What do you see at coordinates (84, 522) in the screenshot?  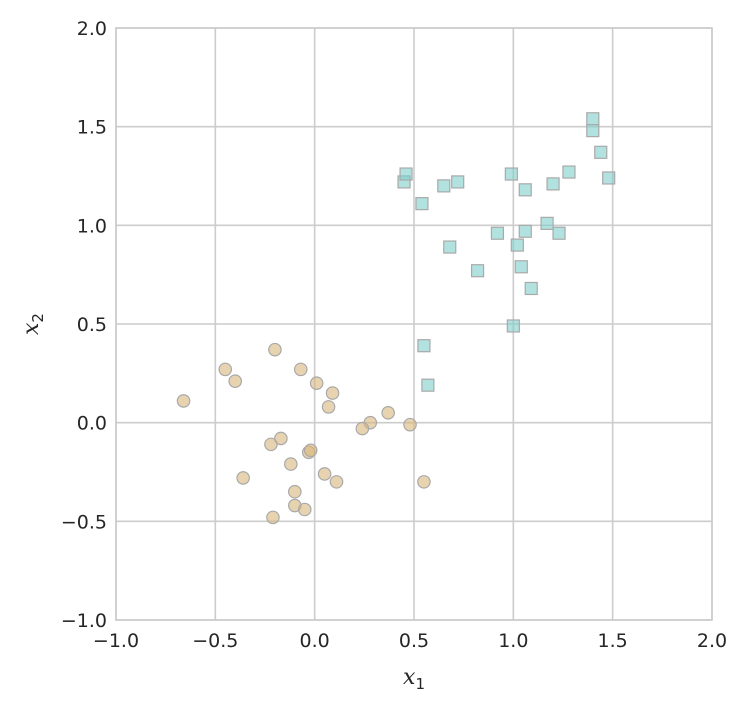 I see `y-tick-label: −0.5` at bounding box center [84, 522].